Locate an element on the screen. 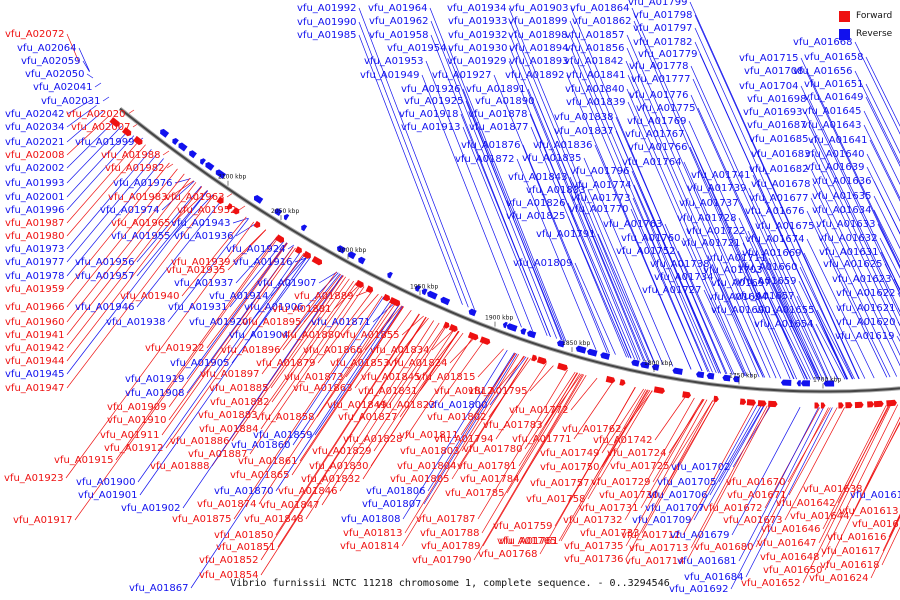 The width and height of the screenshot is (900, 600). gene-label-vfu_A01952: vfu_A01952 is located at coordinates (206, 210).